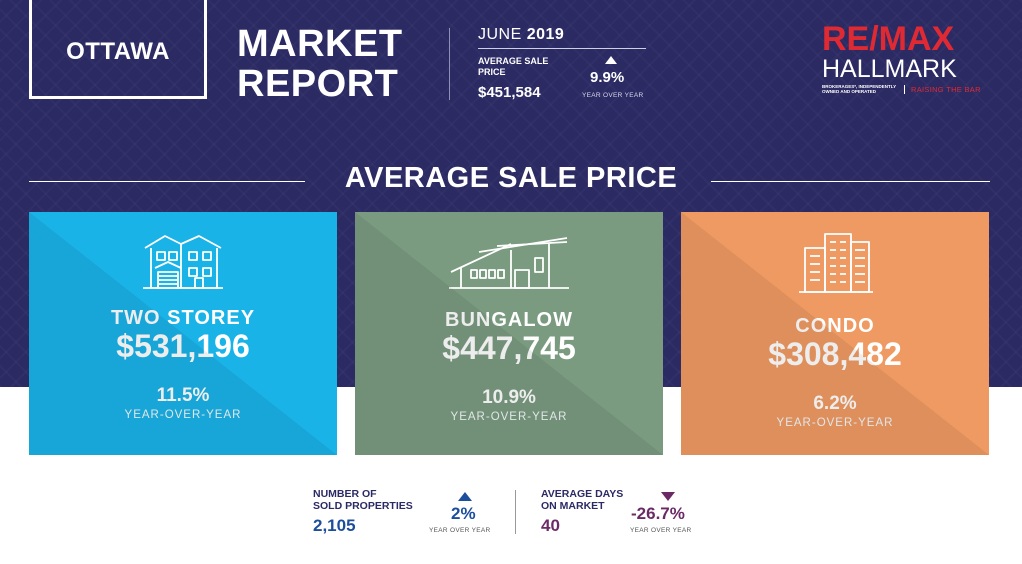 The width and height of the screenshot is (1022, 564). What do you see at coordinates (509, 397) in the screenshot?
I see `card-change: 10.9%` at bounding box center [509, 397].